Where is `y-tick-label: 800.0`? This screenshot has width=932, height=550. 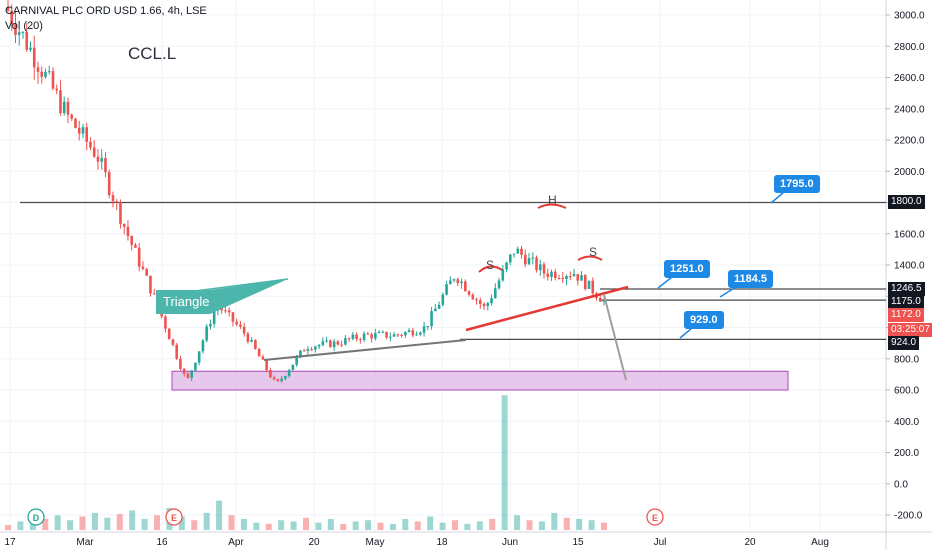
y-tick-label: 800.0 is located at coordinates (906, 359).